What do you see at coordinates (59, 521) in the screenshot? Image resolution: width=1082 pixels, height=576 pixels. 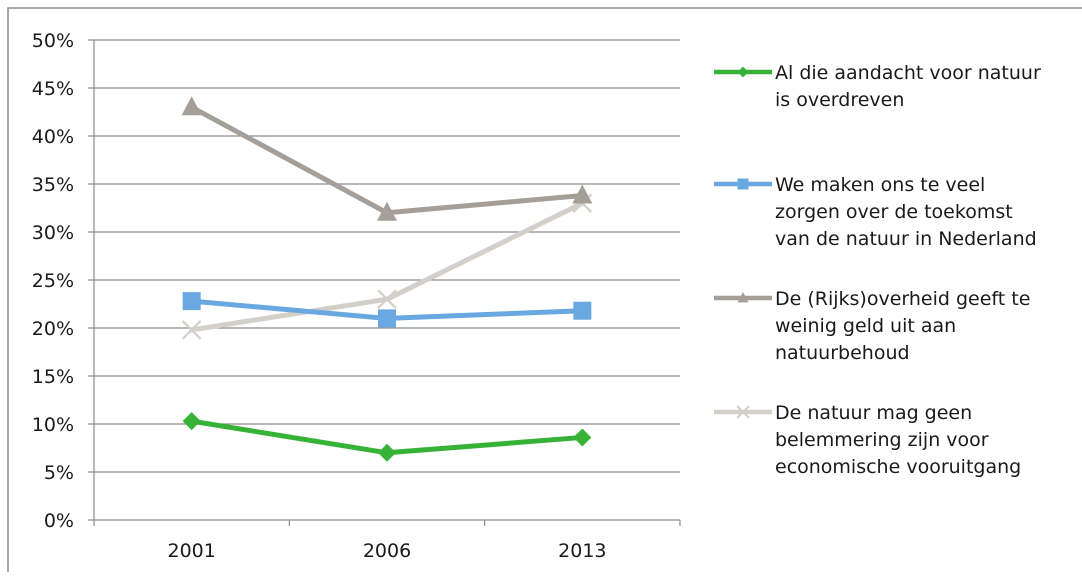 I see `y-tick-label: 0%` at bounding box center [59, 521].